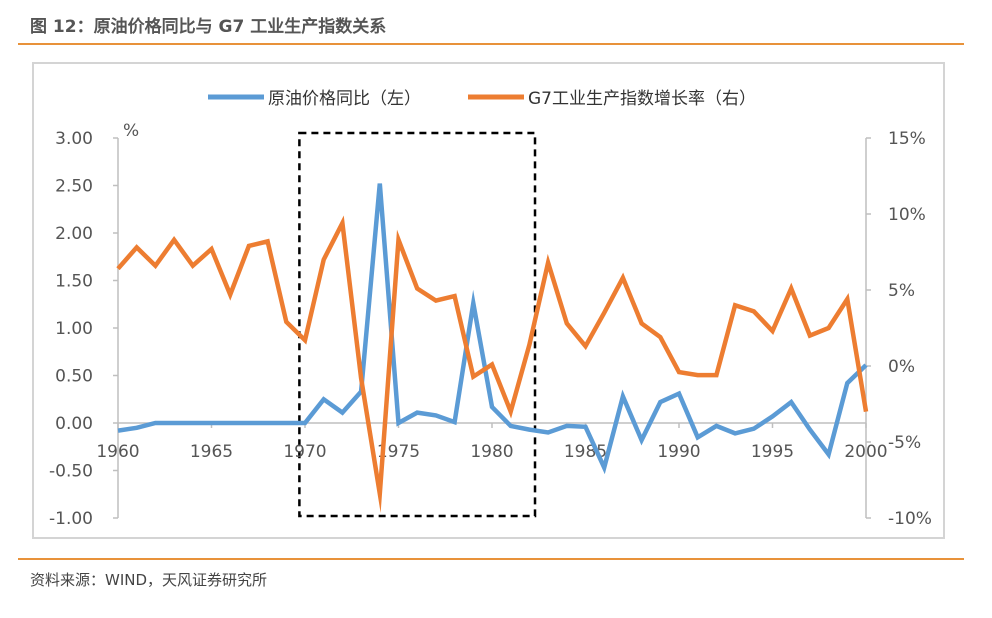 Image resolution: width=992 pixels, height=618 pixels. Describe the element at coordinates (491, 452) in the screenshot. I see `x-axis-tick-label: 1980` at that location.